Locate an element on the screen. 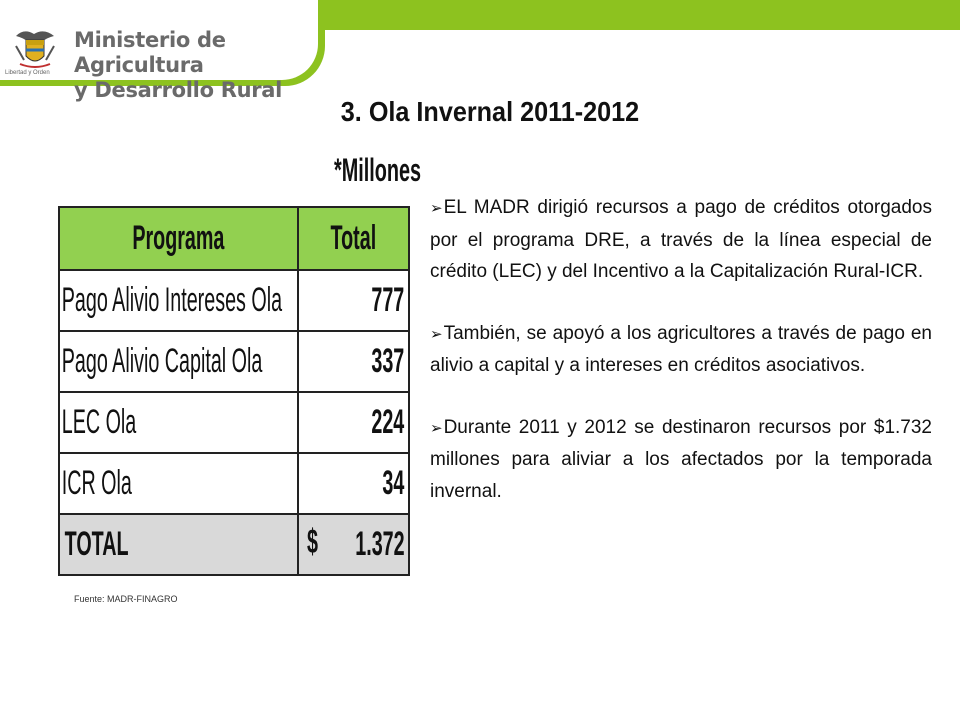 The height and width of the screenshot is (720, 960). ministry-name-line2: y Desarrollo Rural is located at coordinates (178, 90).